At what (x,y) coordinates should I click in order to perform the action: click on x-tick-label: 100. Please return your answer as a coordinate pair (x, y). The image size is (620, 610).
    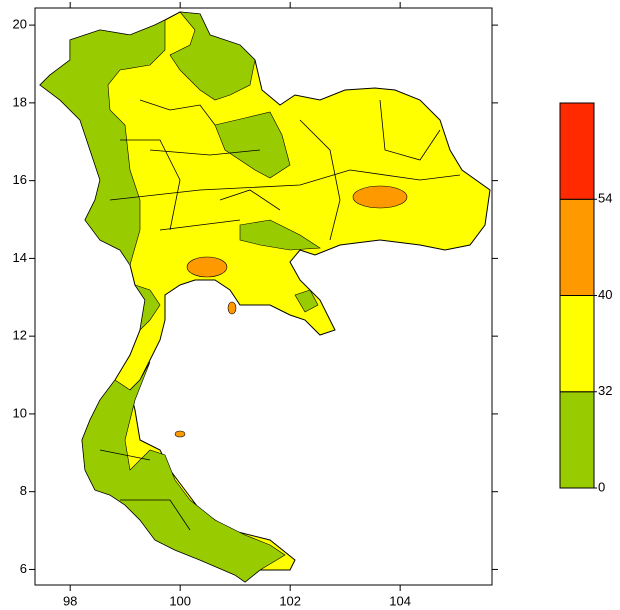
    Looking at the image, I should click on (180, 600).